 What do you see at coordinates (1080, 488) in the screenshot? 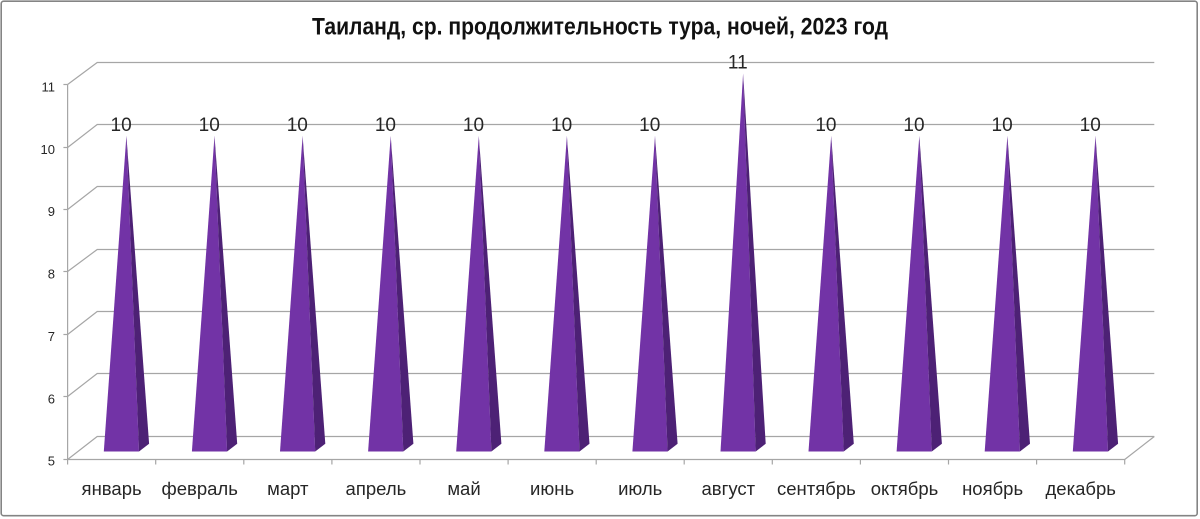
I see `svg-text: декабрь` at bounding box center [1080, 488].